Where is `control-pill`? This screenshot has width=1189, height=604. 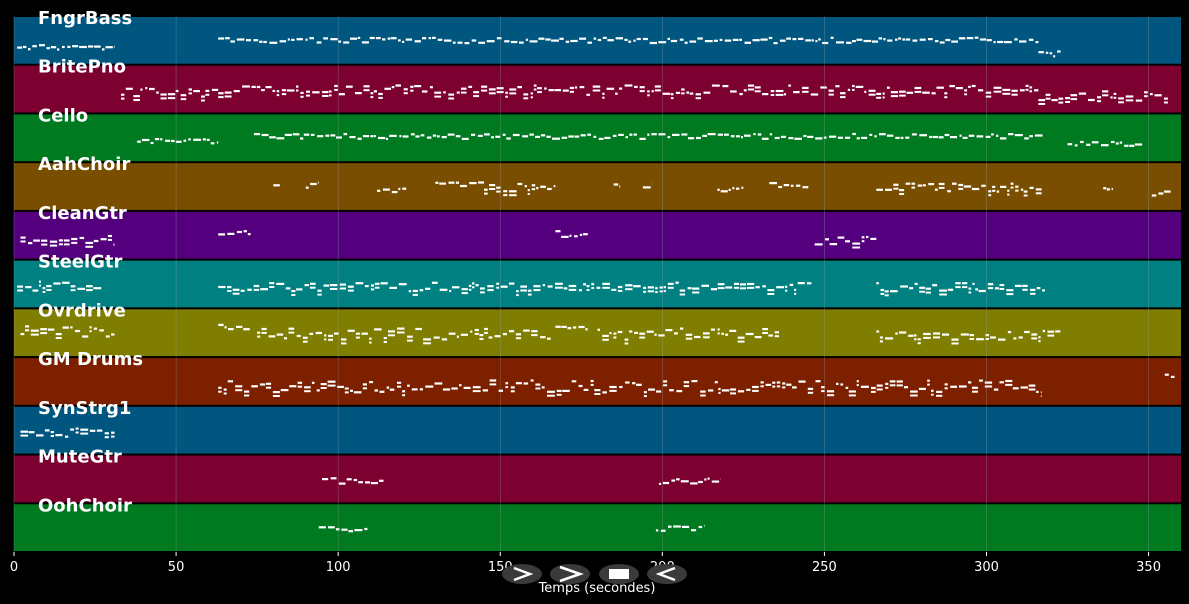 control-pill is located at coordinates (522, 574).